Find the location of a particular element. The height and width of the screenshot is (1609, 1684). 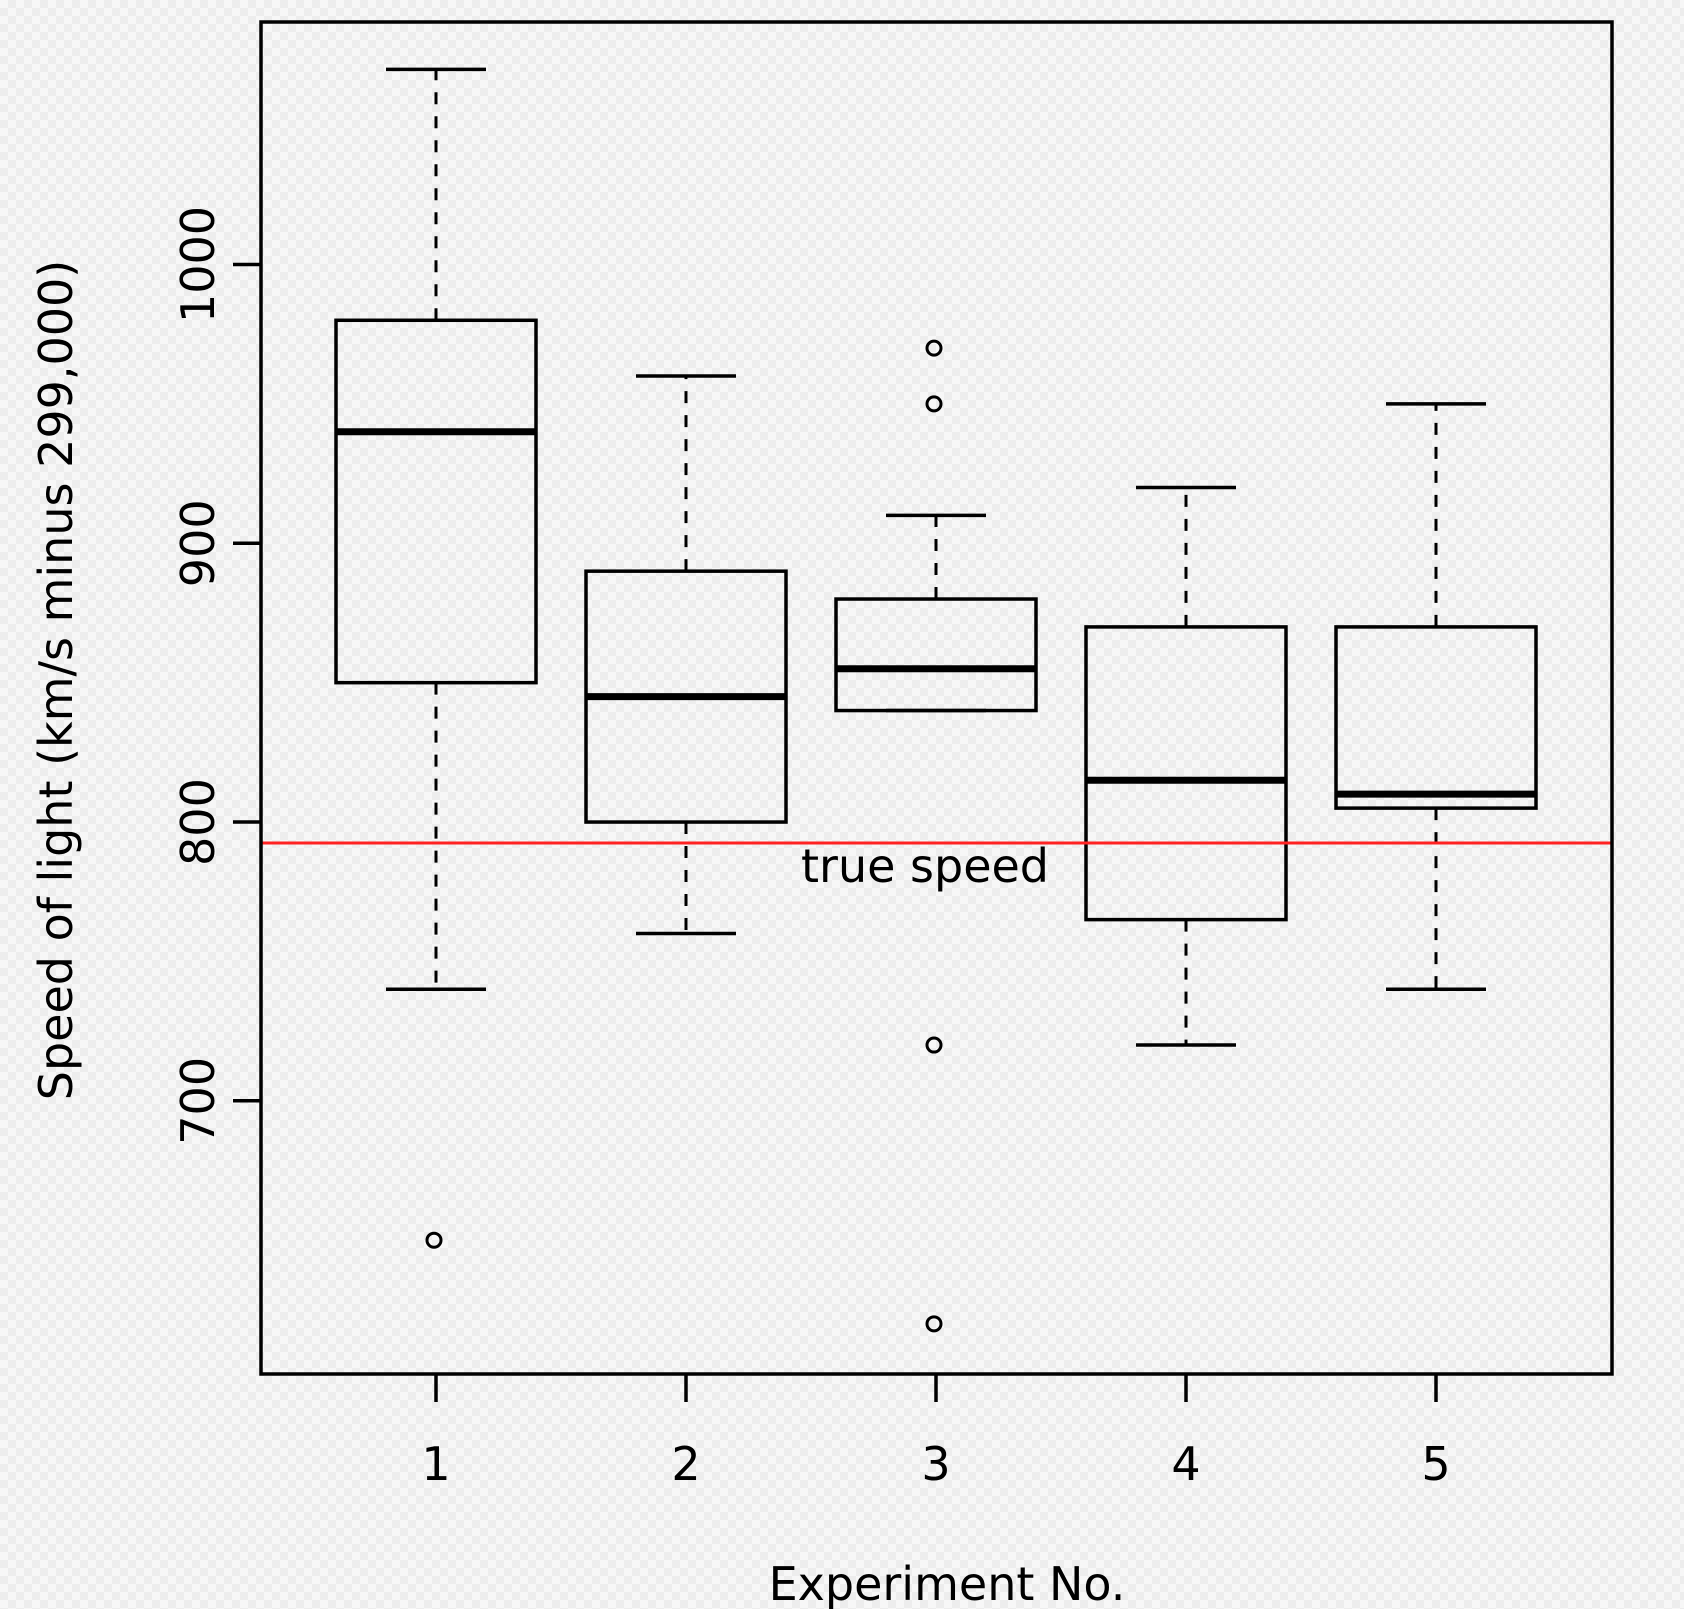

y-tick-label: 700 is located at coordinates (198, 1101).